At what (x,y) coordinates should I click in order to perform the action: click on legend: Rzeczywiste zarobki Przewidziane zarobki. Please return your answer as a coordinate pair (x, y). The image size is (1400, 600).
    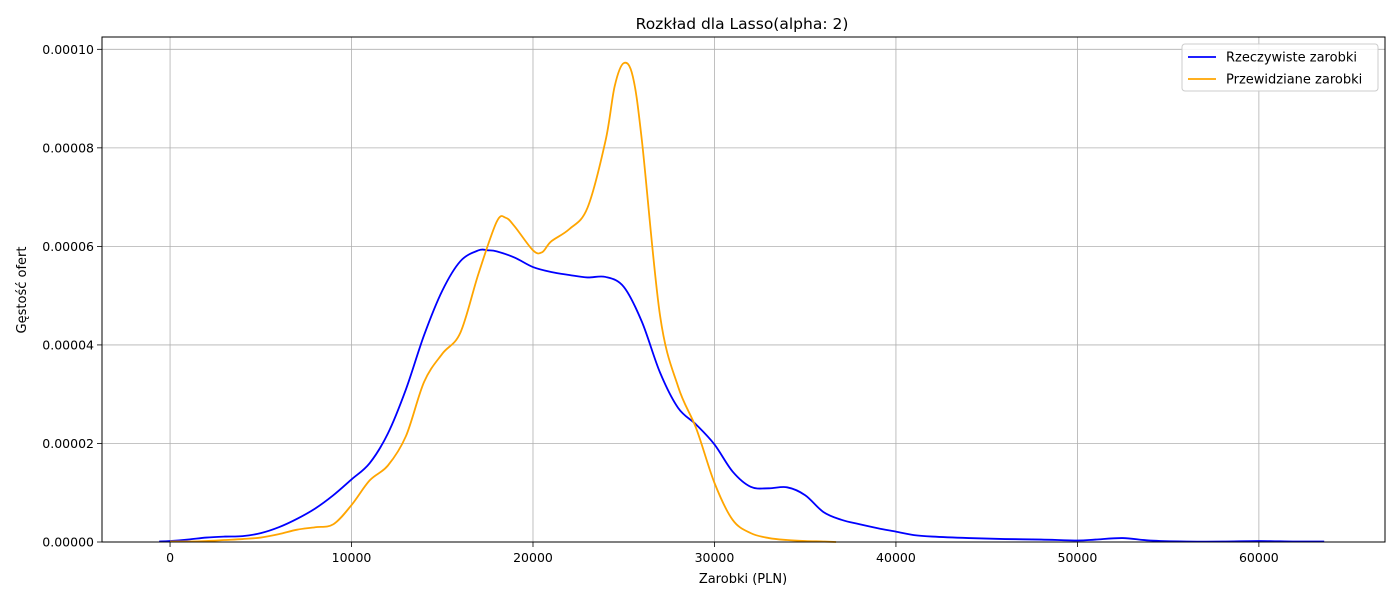
    Looking at the image, I should click on (1280, 67).